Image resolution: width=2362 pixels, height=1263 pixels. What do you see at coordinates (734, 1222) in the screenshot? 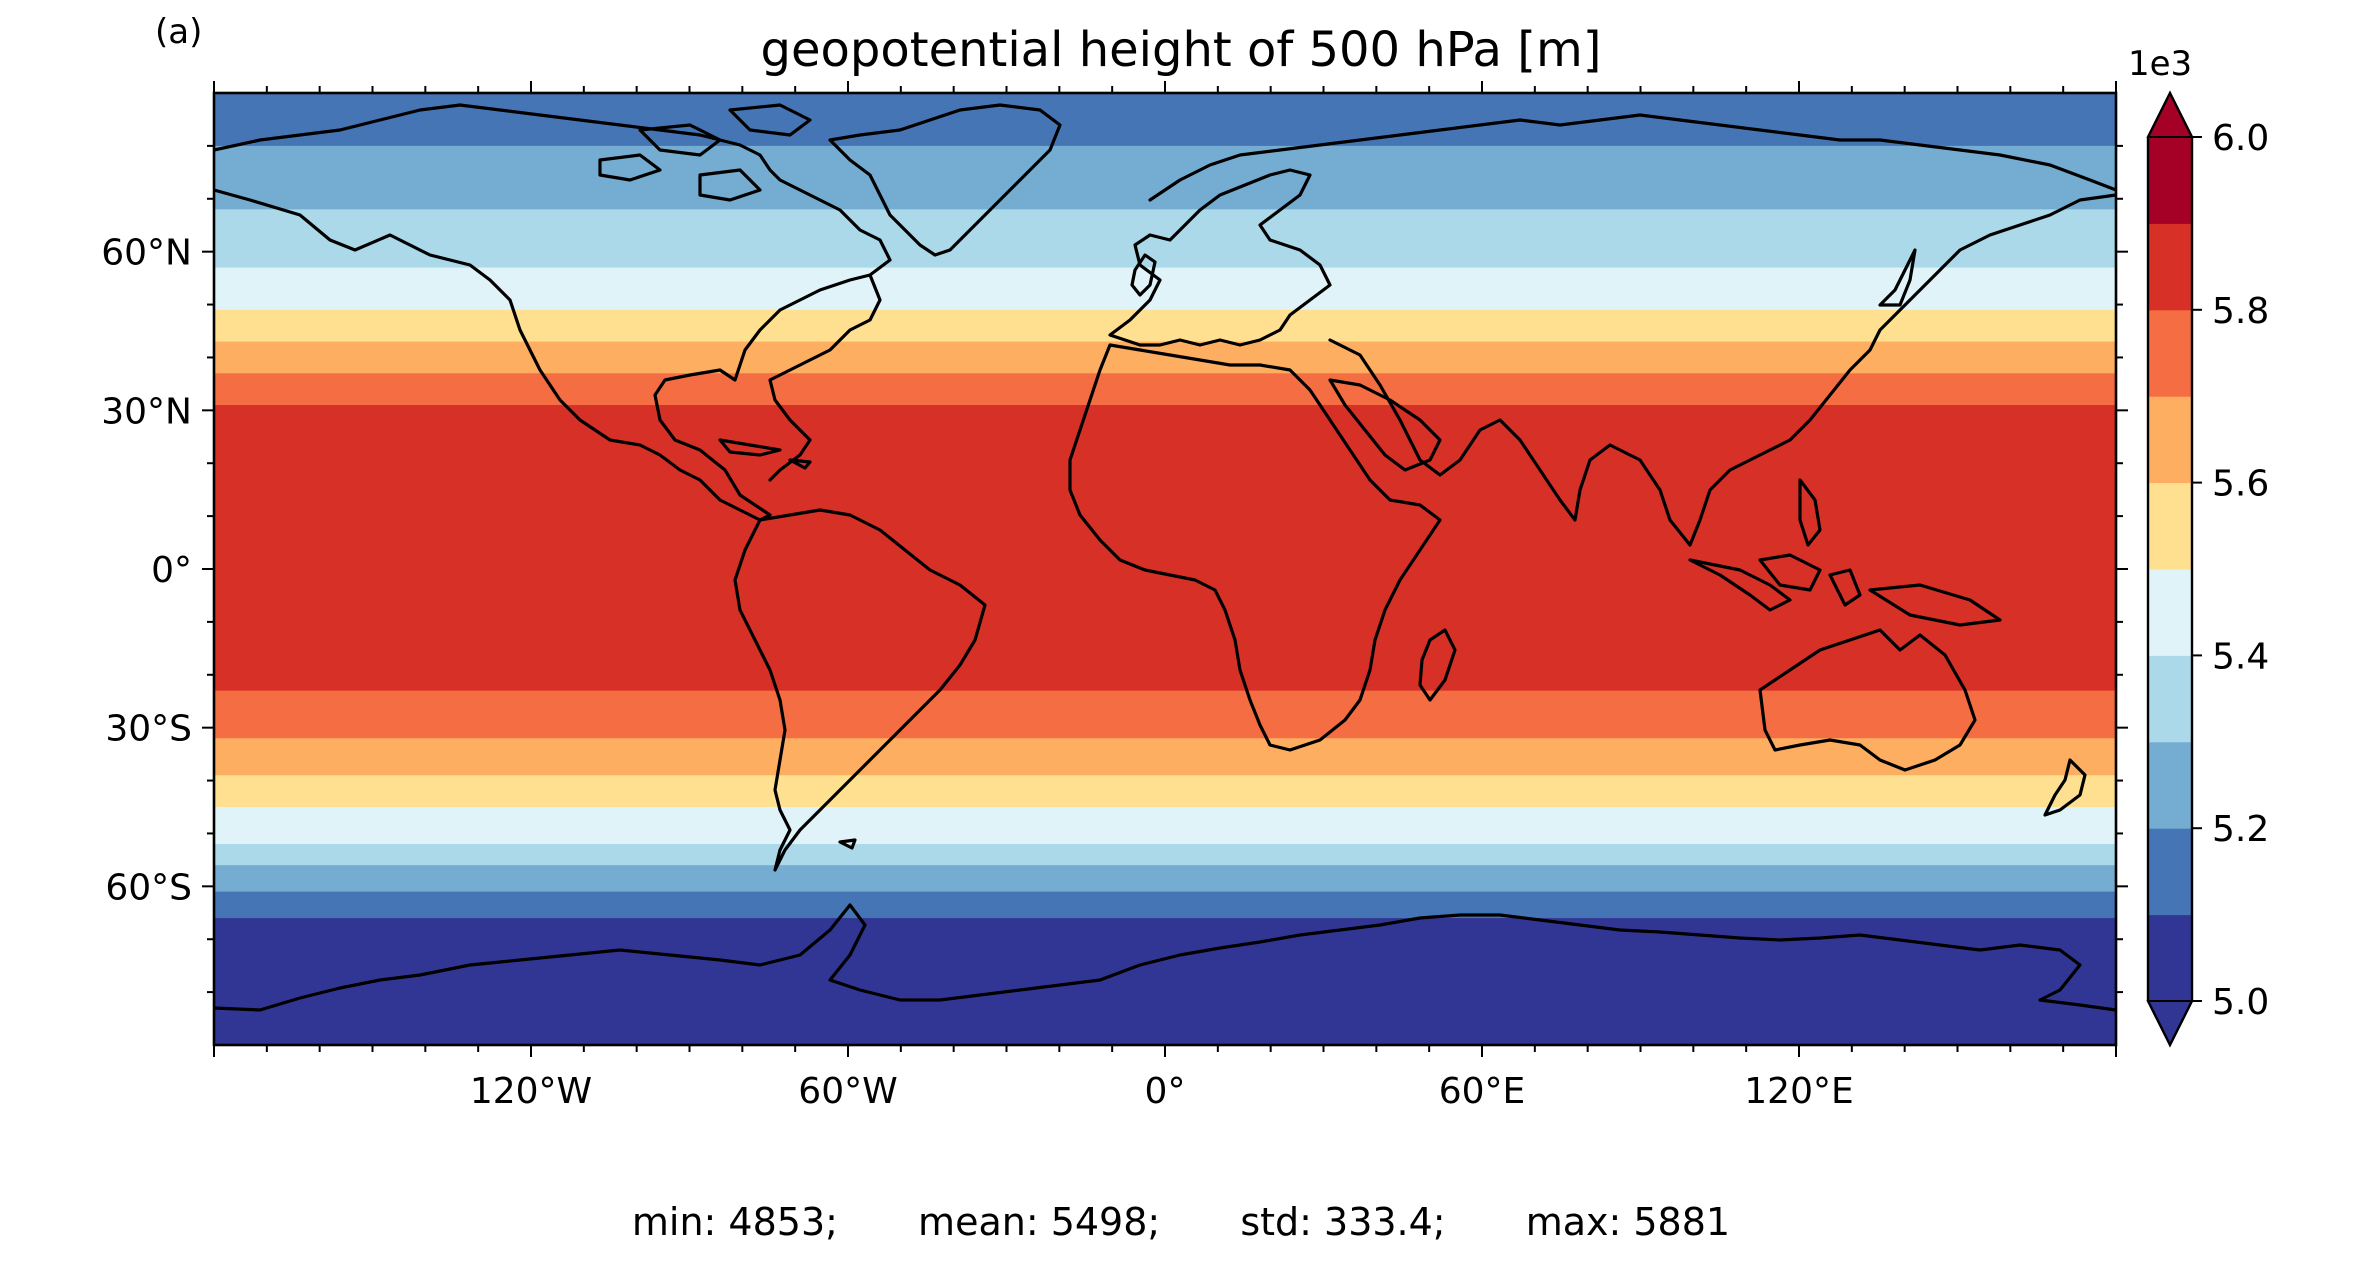
I see `stat-min: min: 4853;` at bounding box center [734, 1222].